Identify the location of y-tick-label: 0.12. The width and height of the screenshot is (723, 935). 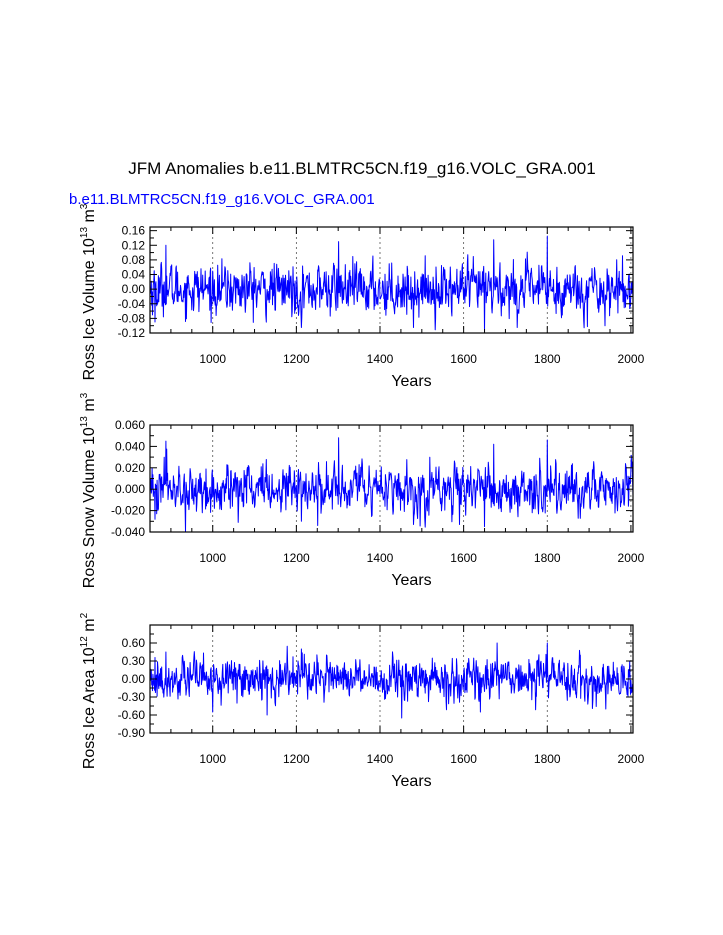
(134, 245).